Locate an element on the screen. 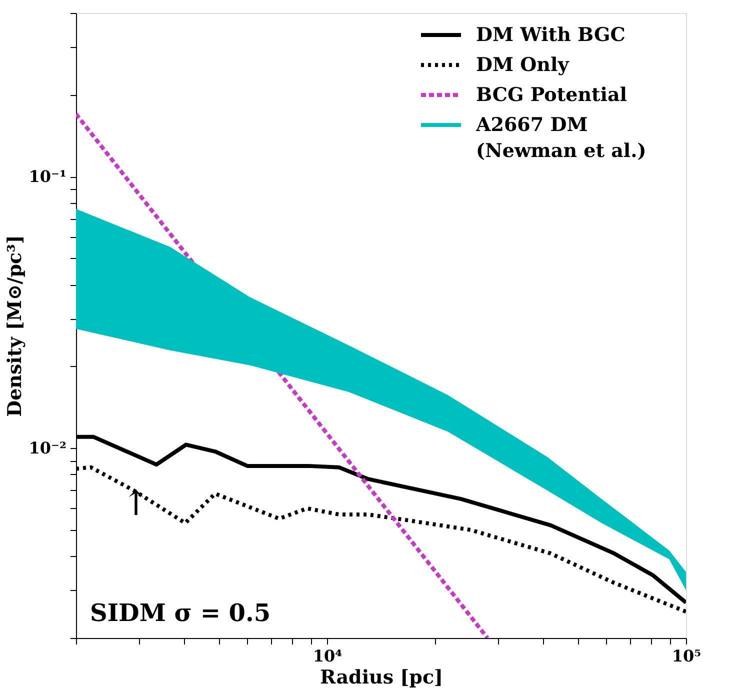  legend-label: DM With BGC is located at coordinates (551, 35).